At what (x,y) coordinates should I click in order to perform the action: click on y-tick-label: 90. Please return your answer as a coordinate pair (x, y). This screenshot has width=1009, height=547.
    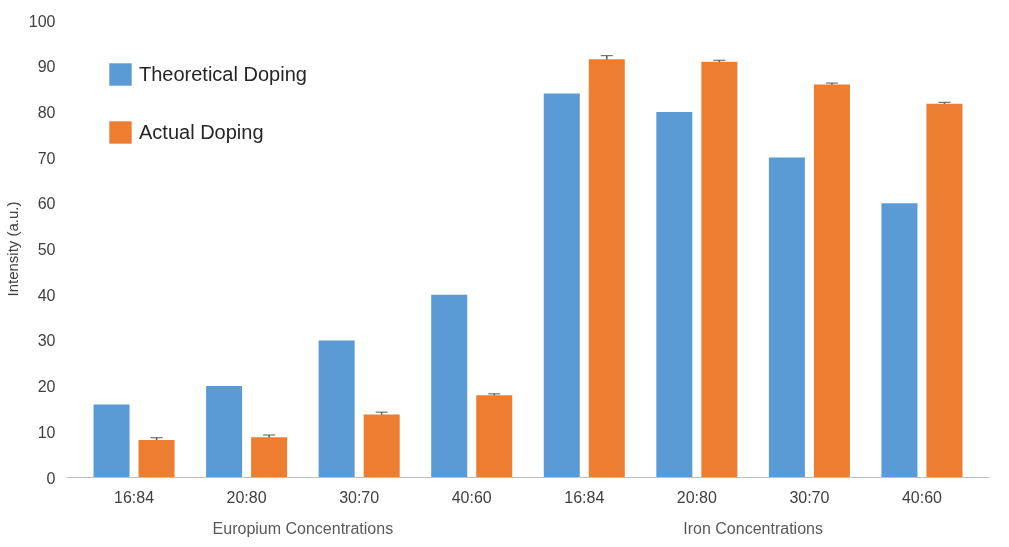
    Looking at the image, I should click on (46, 67).